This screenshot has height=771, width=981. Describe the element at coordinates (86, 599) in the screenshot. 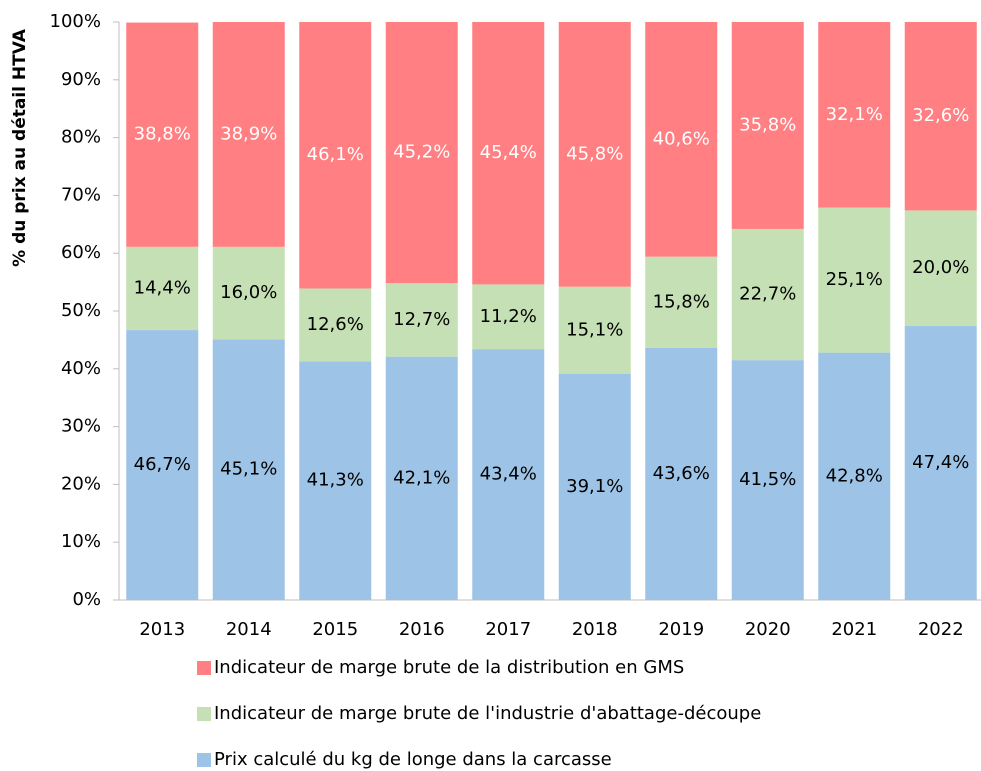

I see `y-tick-label: 0%` at that location.